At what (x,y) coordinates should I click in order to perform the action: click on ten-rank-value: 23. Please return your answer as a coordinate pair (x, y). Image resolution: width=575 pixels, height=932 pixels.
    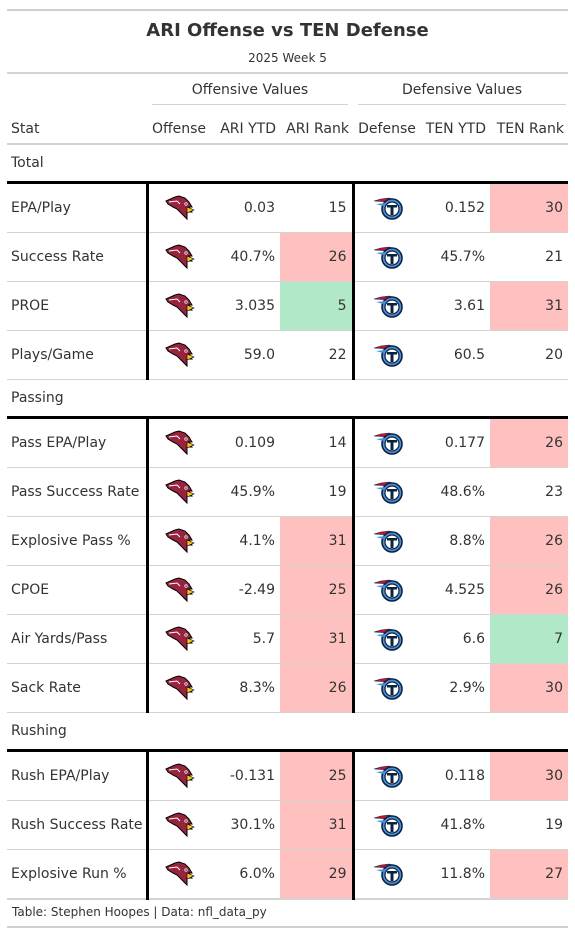
    Looking at the image, I should click on (529, 492).